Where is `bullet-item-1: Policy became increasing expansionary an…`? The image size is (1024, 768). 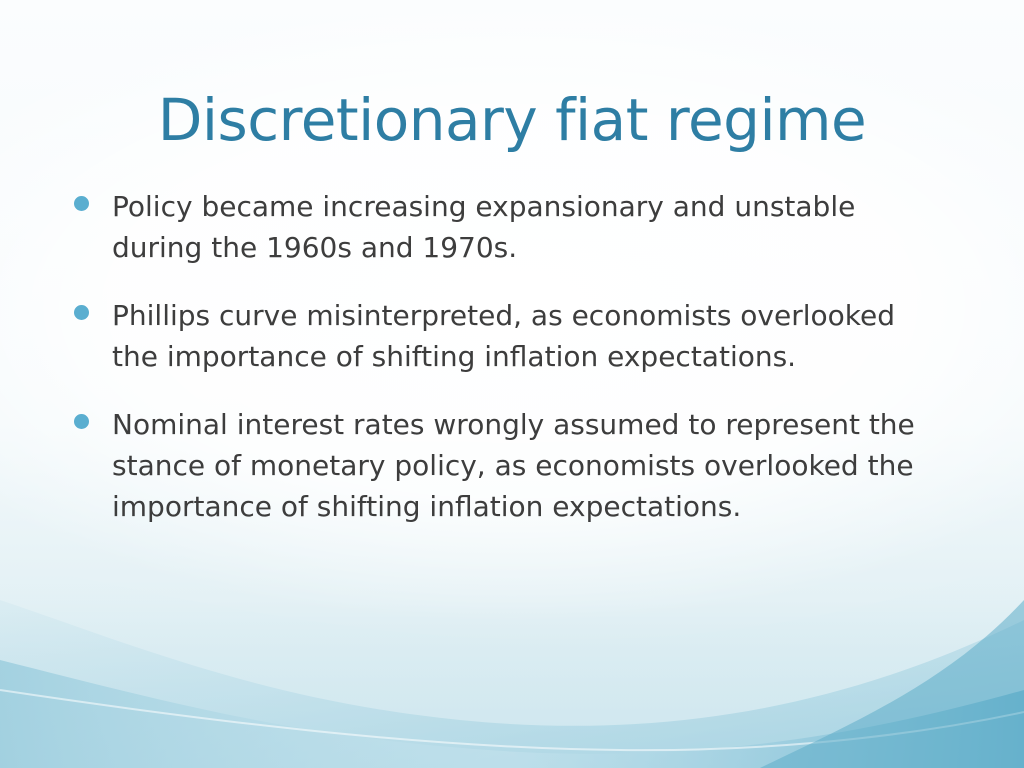
bullet-item-1: Policy became increasing expansionary an… is located at coordinates (509, 227).